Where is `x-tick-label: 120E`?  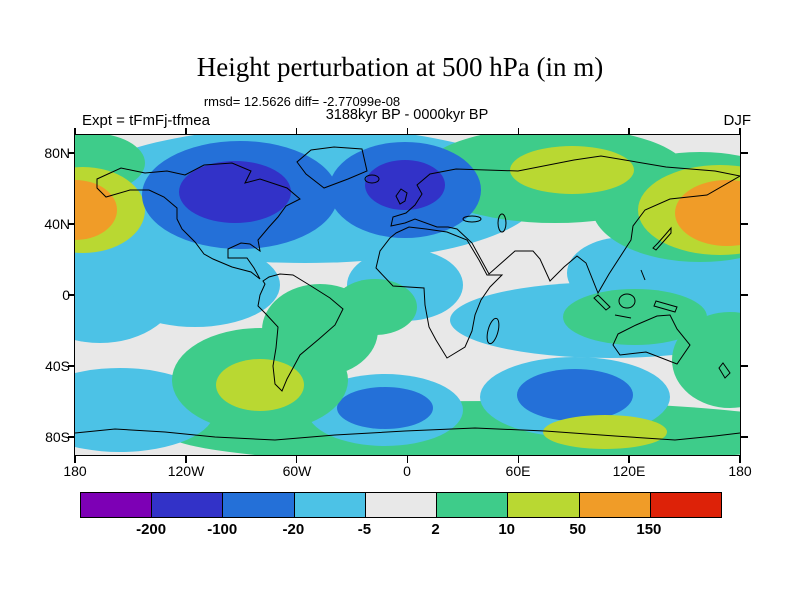
x-tick-label: 120E is located at coordinates (629, 471).